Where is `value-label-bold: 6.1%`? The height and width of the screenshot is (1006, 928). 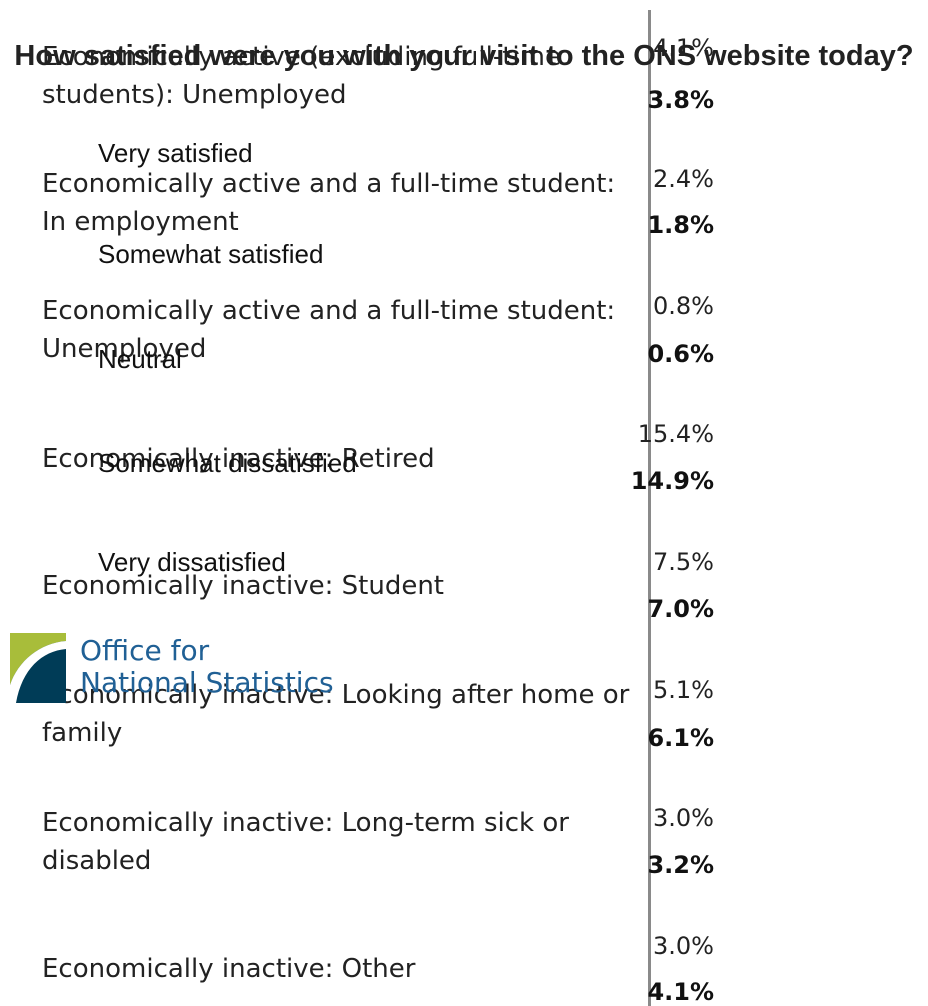
value-label-bold: 6.1% is located at coordinates (680, 738).